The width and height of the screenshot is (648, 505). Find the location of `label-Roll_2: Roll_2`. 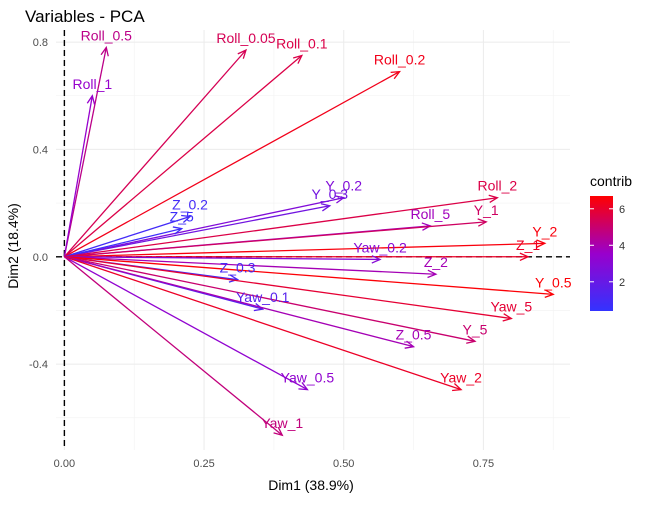

label-Roll_2: Roll_2 is located at coordinates (498, 186).